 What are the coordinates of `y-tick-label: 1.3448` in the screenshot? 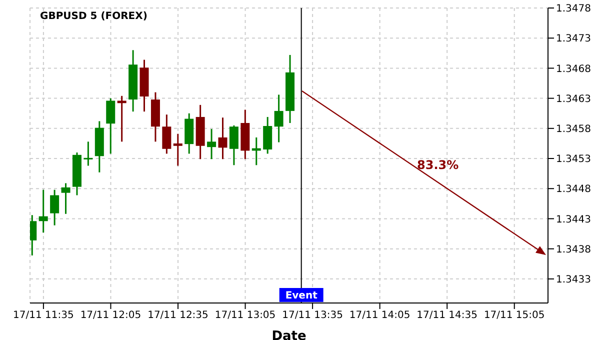 It's located at (573, 190).